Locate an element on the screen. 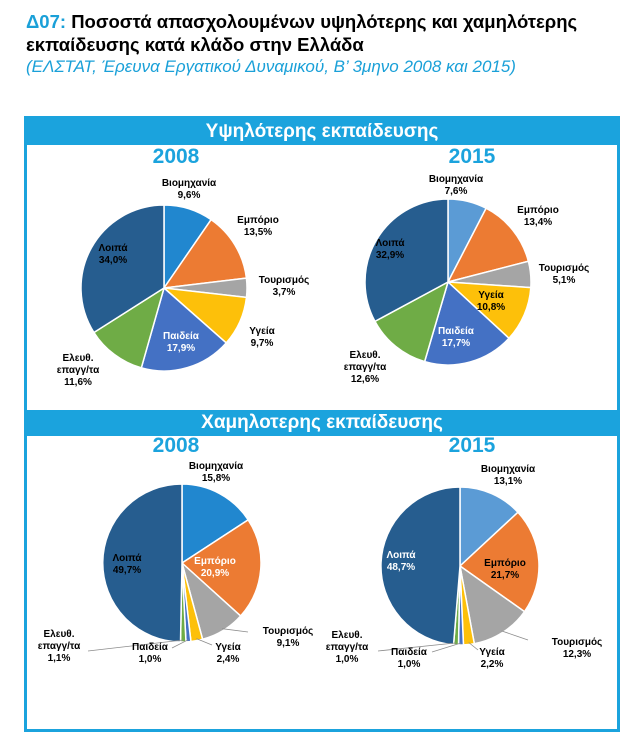  data-label-other: Λοιπά 32,9% is located at coordinates (390, 249).